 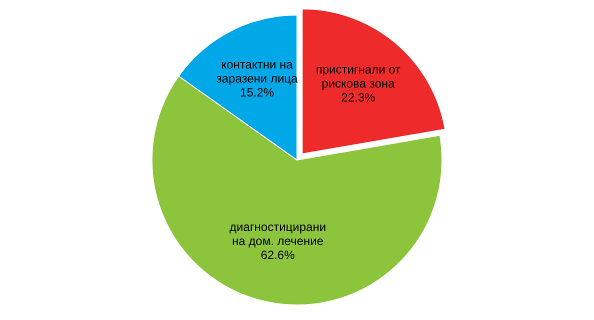 What do you see at coordinates (257, 93) in the screenshot?
I see `data-label: 15.2%` at bounding box center [257, 93].